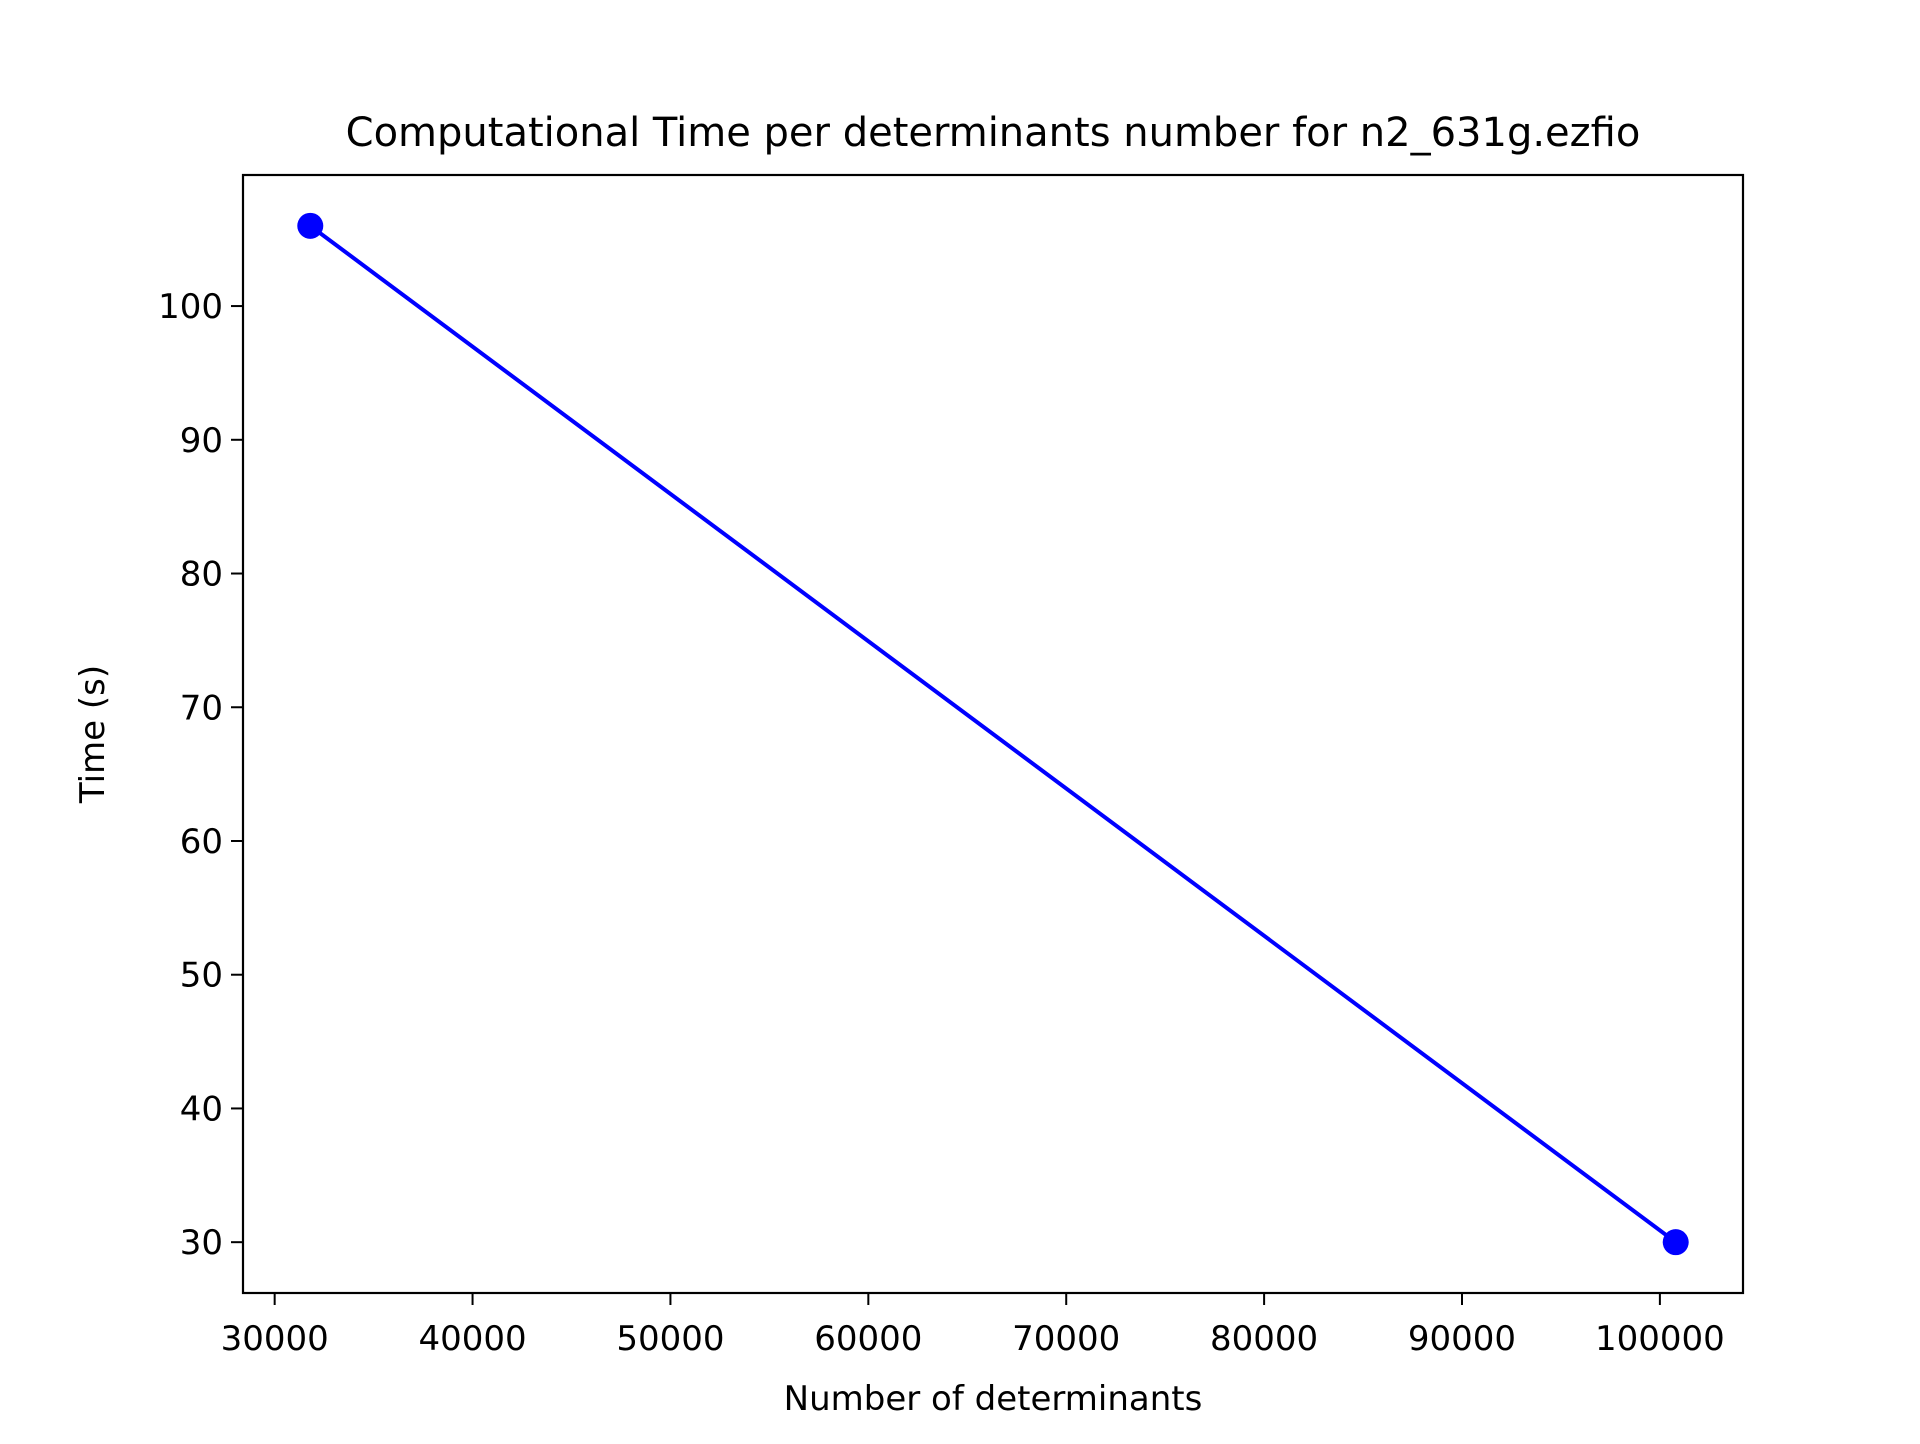 The height and width of the screenshot is (1444, 1920). What do you see at coordinates (1264, 1339) in the screenshot?
I see `x-tick-label: 80000` at bounding box center [1264, 1339].